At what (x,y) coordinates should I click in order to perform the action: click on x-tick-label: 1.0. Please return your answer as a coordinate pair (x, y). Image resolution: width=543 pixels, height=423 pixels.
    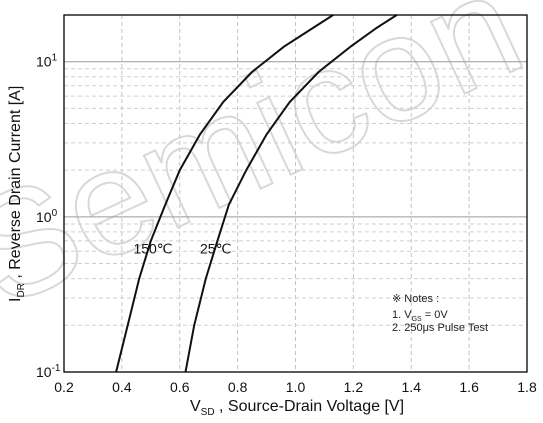
    Looking at the image, I should click on (296, 387).